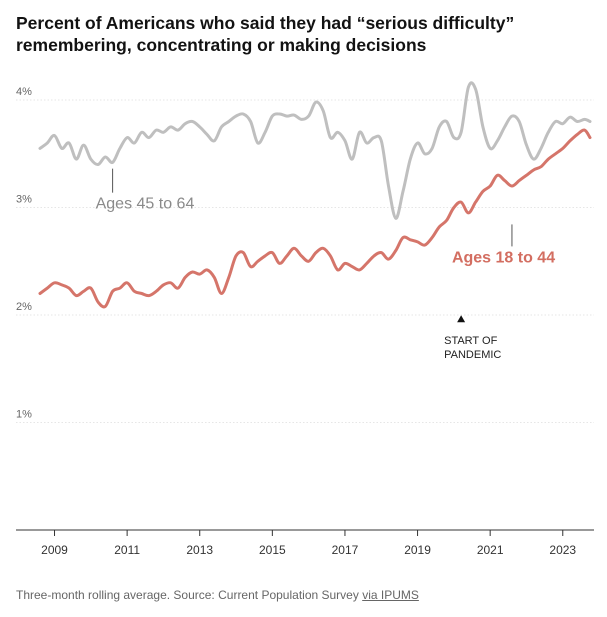 The width and height of the screenshot is (607, 617). I want to click on series-label-ages-45-to-64: Ages 45 to 64, so click(145, 204).